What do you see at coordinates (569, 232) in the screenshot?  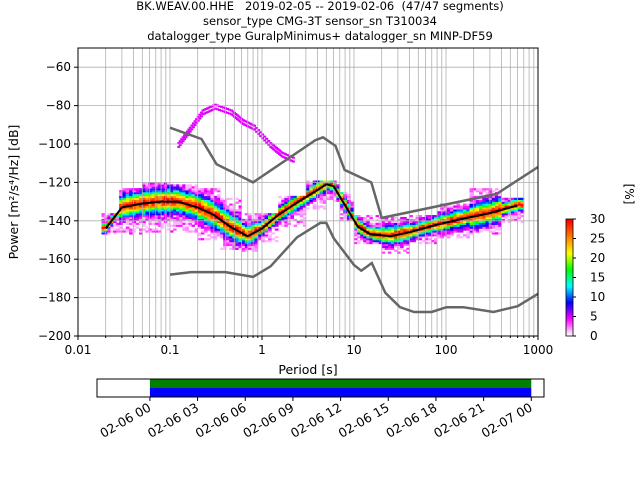 I see `colorbar-segment` at bounding box center [569, 232].